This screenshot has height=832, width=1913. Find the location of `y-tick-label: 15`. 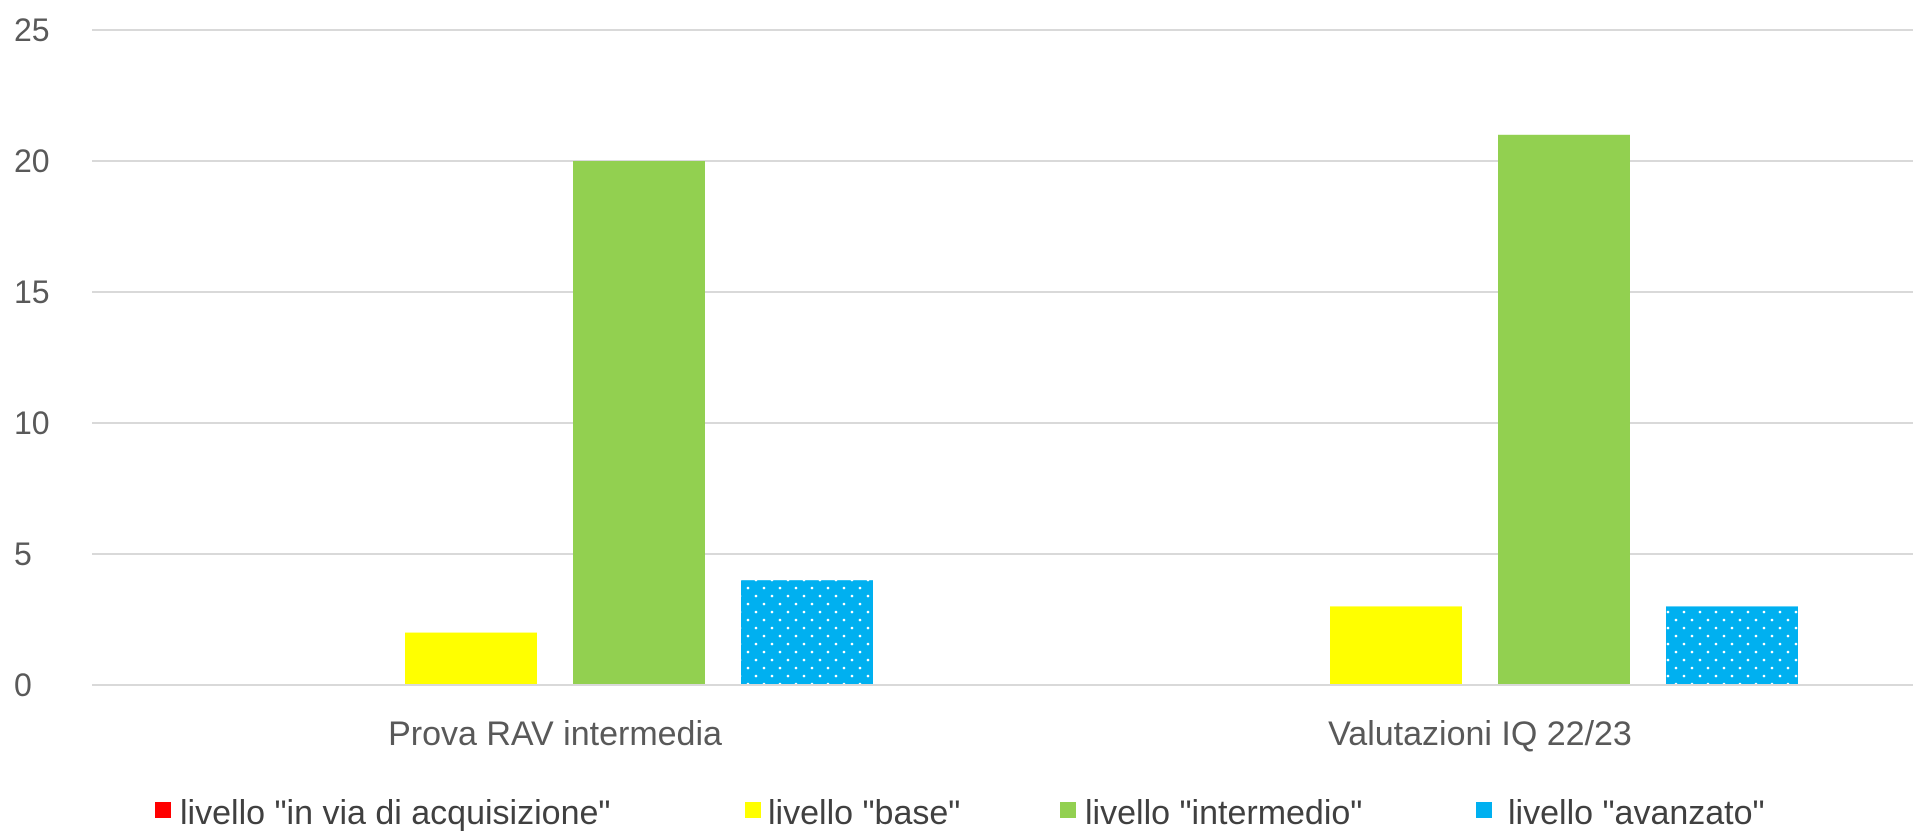

y-tick-label: 15 is located at coordinates (32, 292).